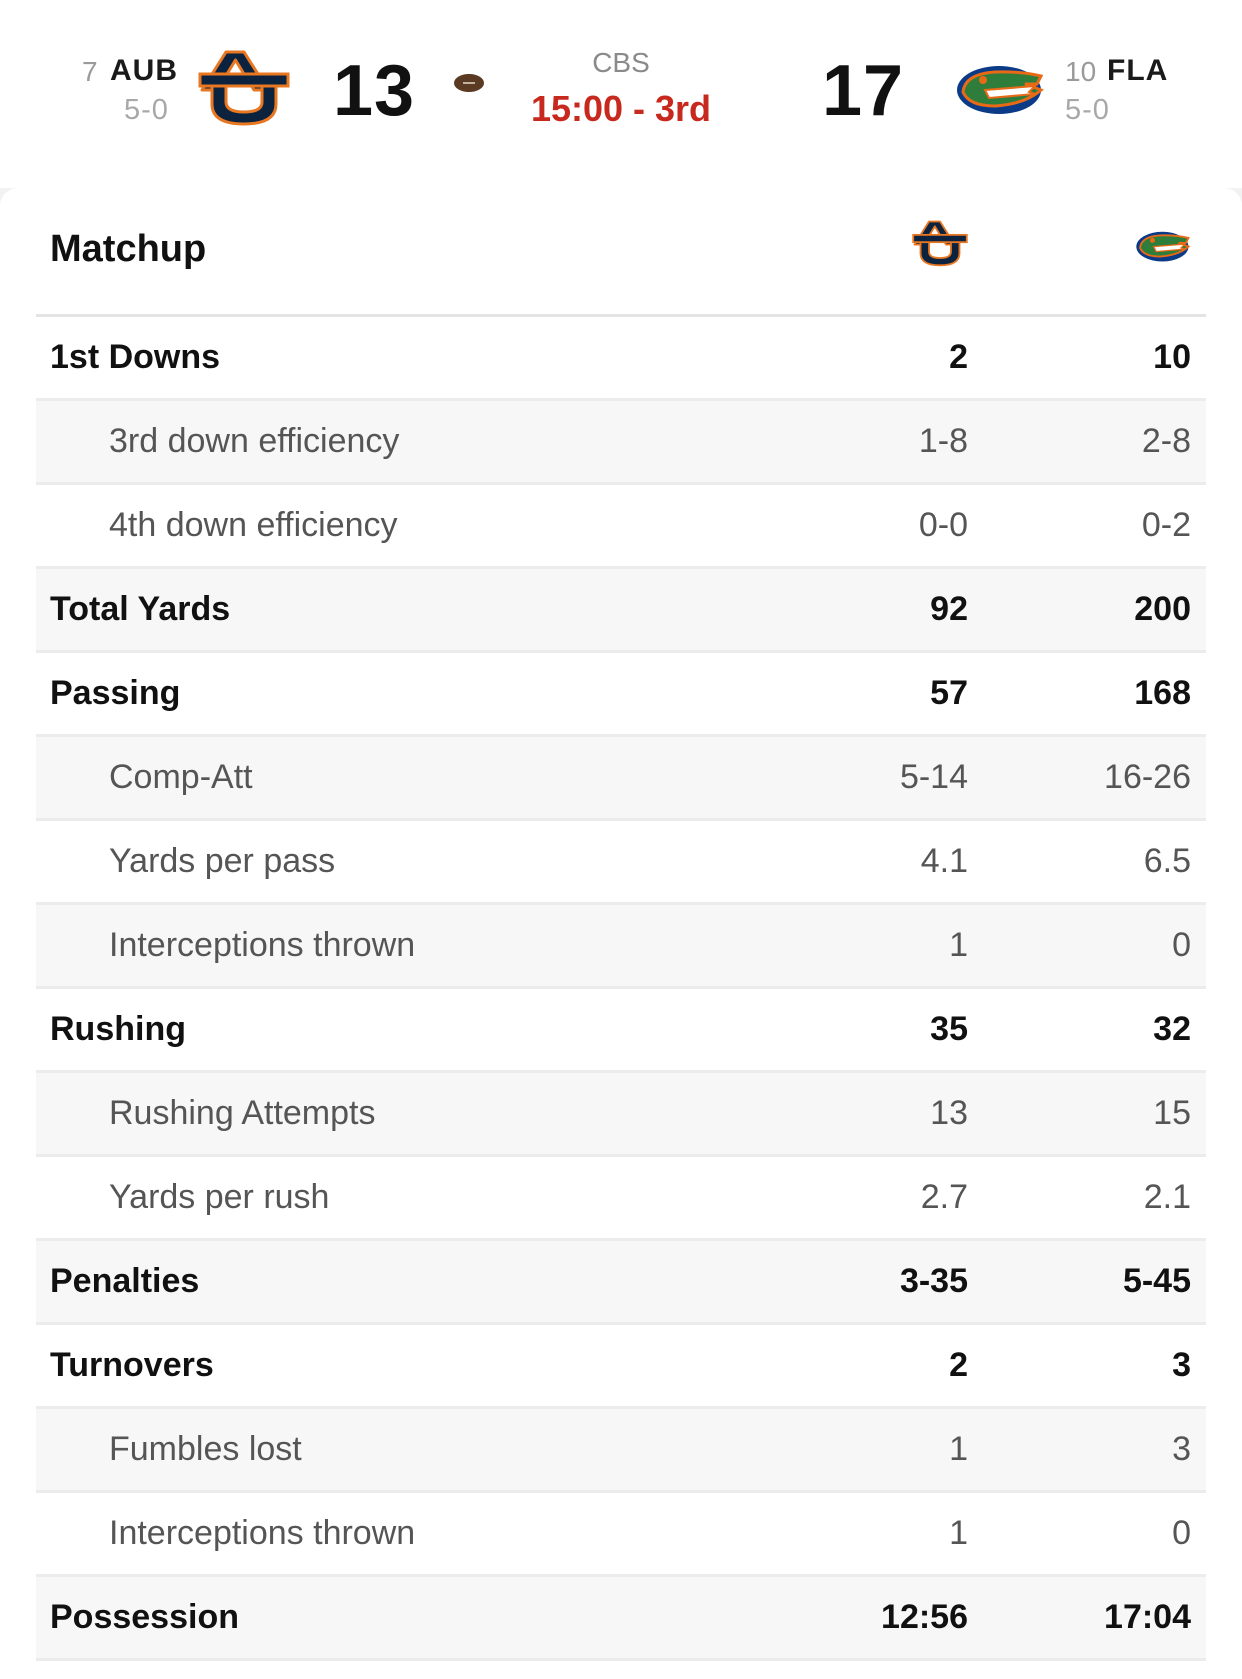 The height and width of the screenshot is (1679, 1242). I want to click on matchup-header: Matchup, so click(621, 252).